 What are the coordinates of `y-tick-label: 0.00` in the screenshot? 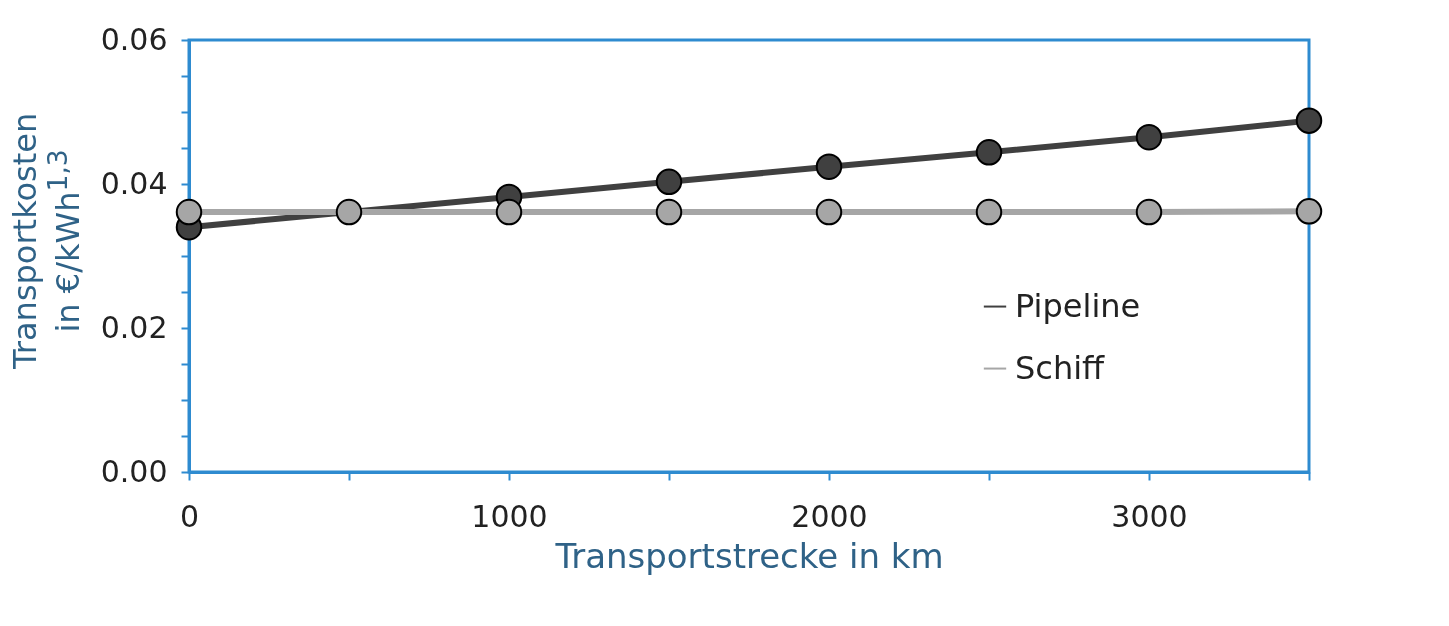 It's located at (134, 471).